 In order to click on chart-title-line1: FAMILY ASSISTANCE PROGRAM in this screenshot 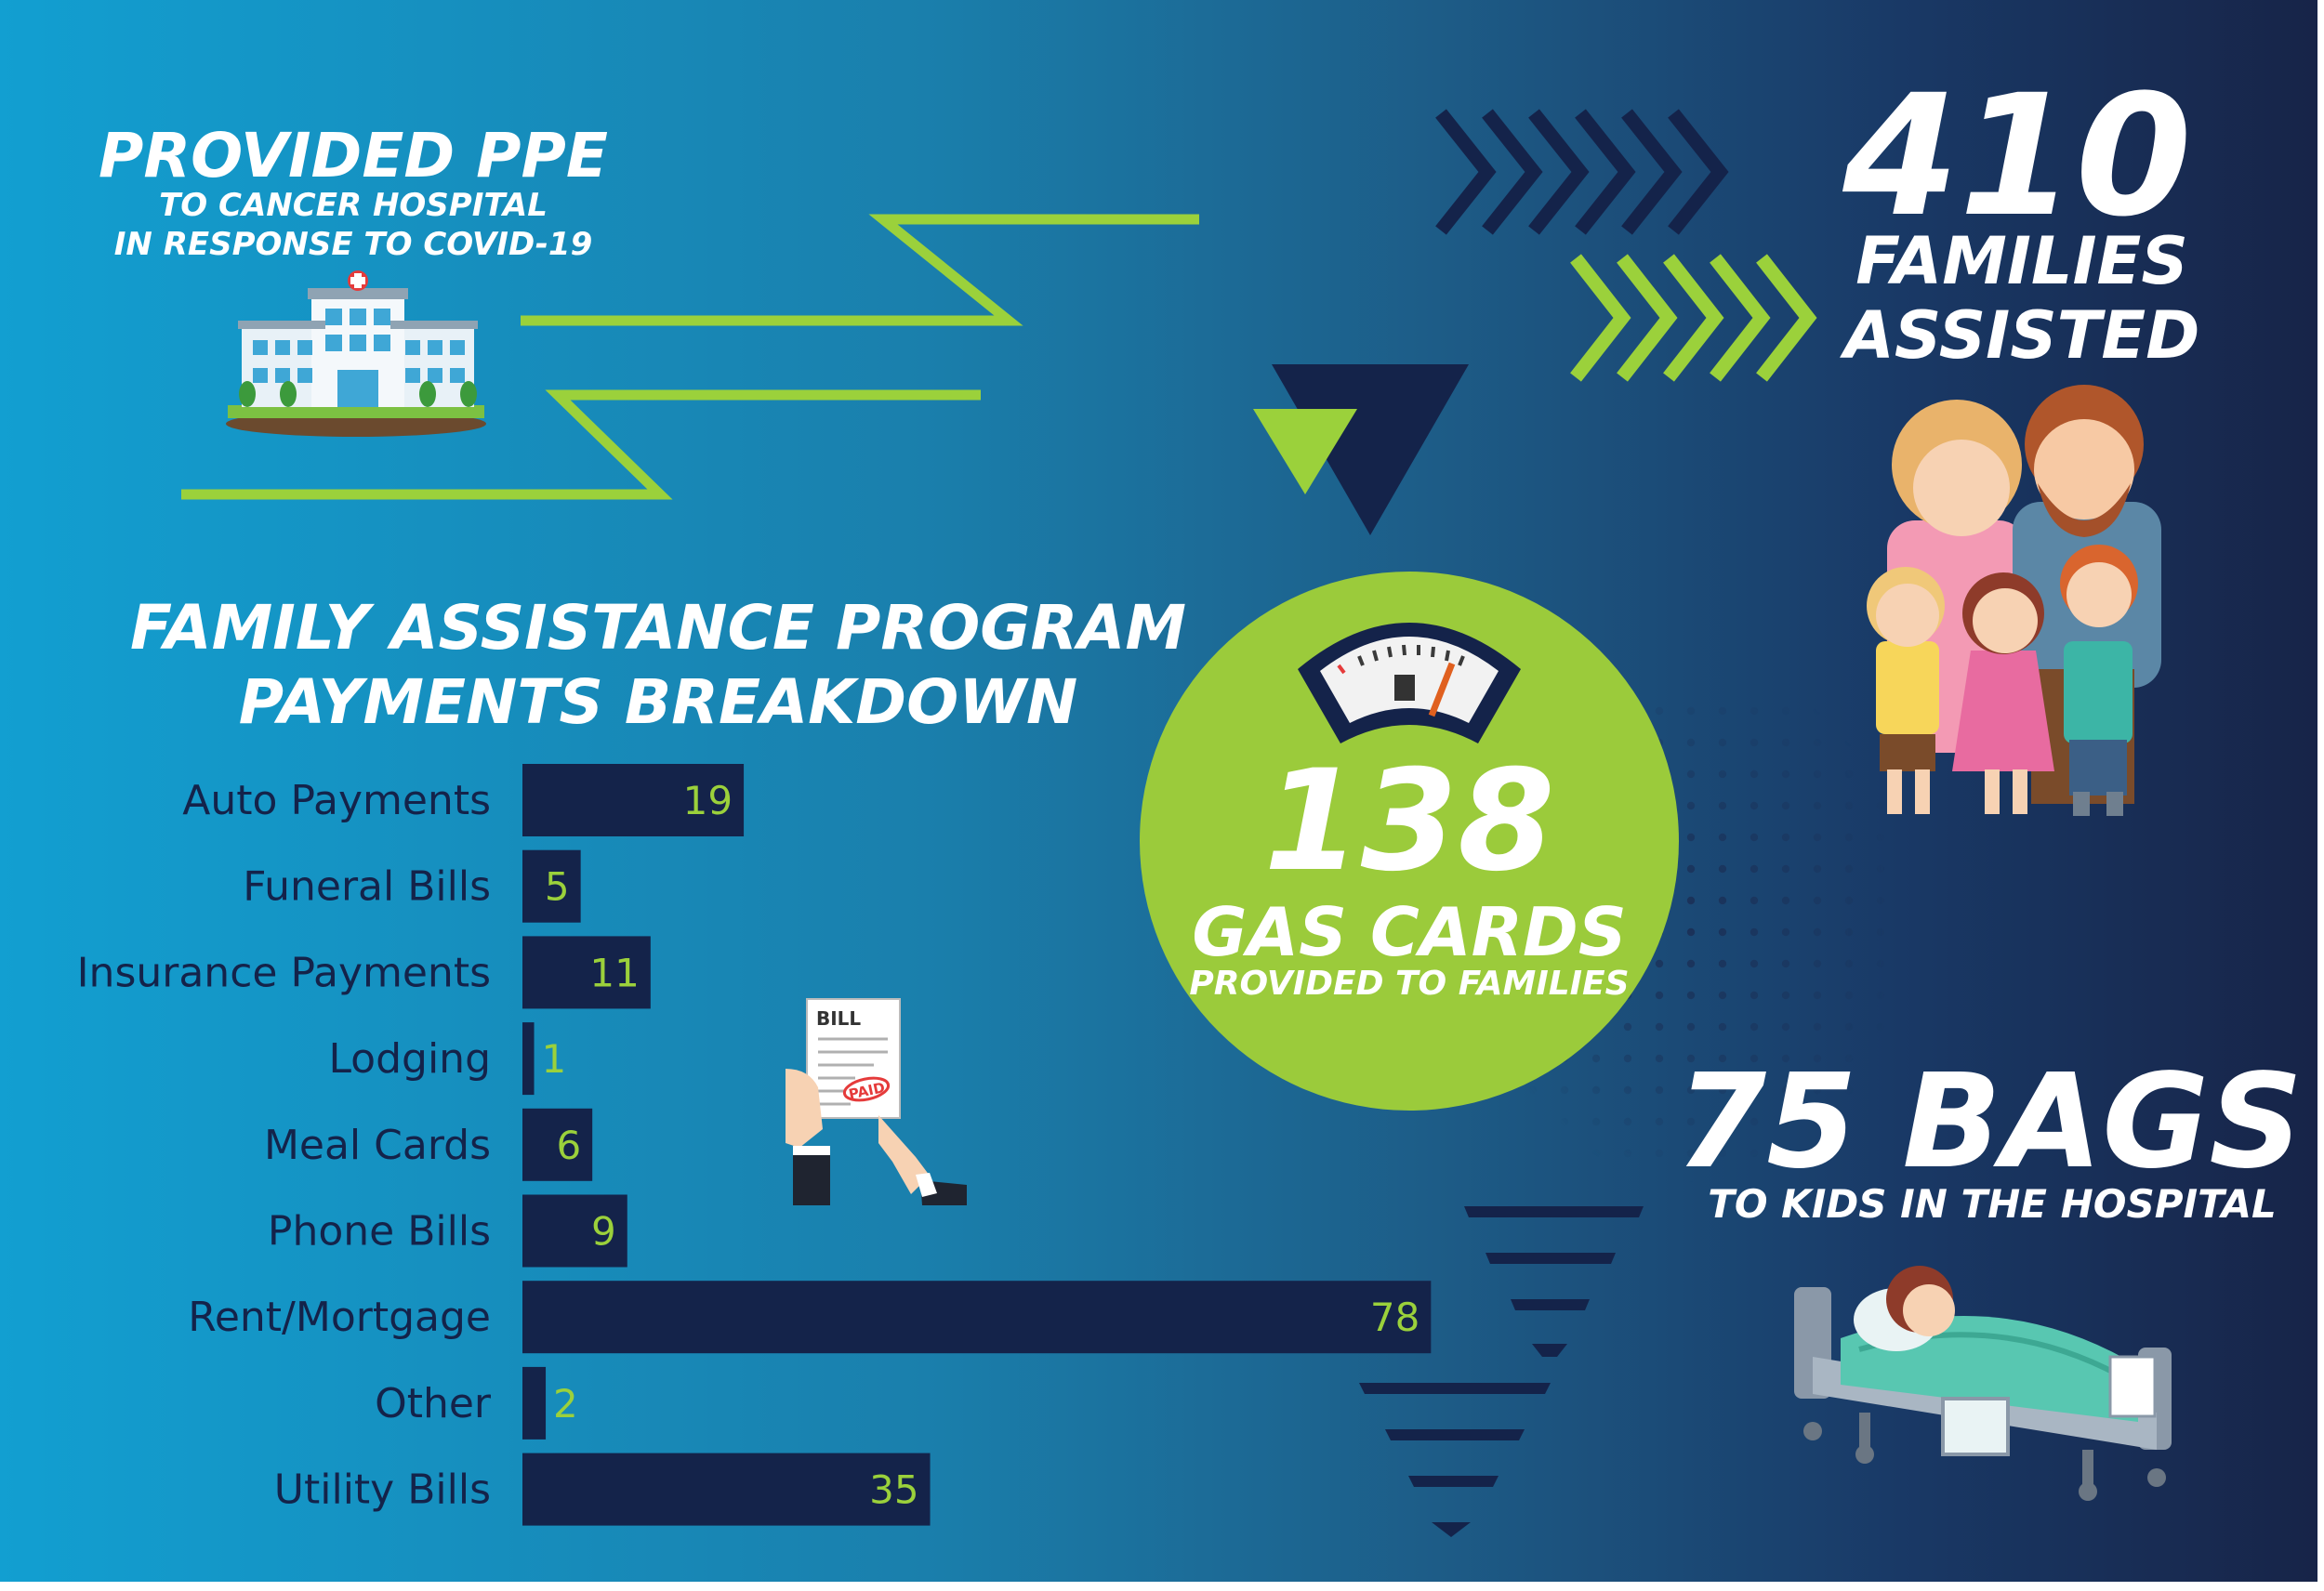, I will do `click(658, 628)`.